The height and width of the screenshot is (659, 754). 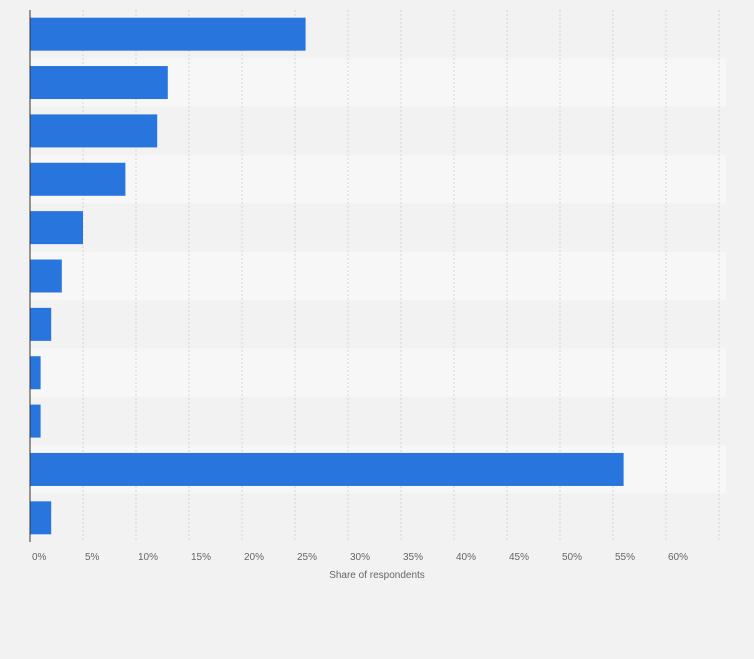 I want to click on x-tick-labels: 0% 5% 10% 15% 20% 25% 30% 35% 40% 45% 50% 55% 60%, so click(x=360, y=557).